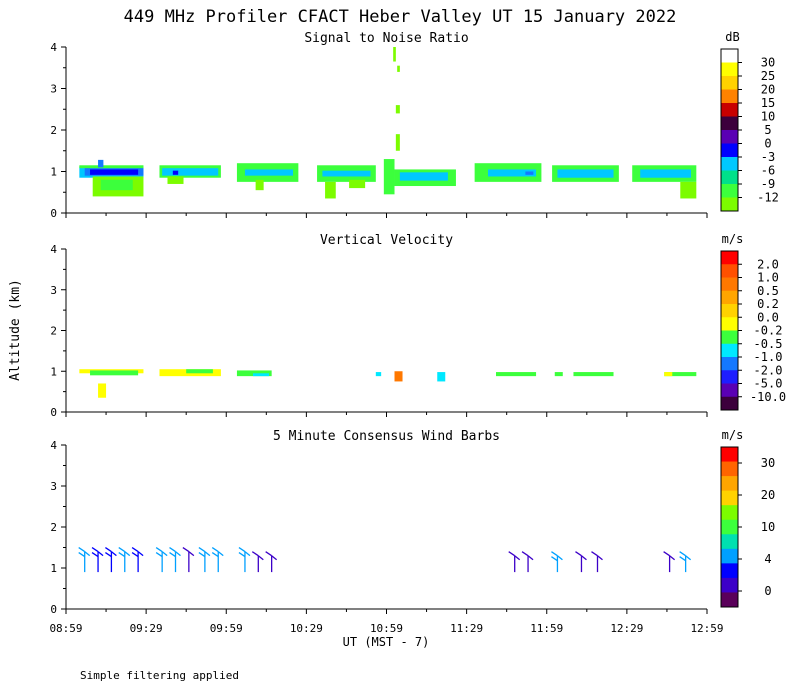  What do you see at coordinates (53, 213) in the screenshot?
I see `snr-ytick-label: 0` at bounding box center [53, 213].